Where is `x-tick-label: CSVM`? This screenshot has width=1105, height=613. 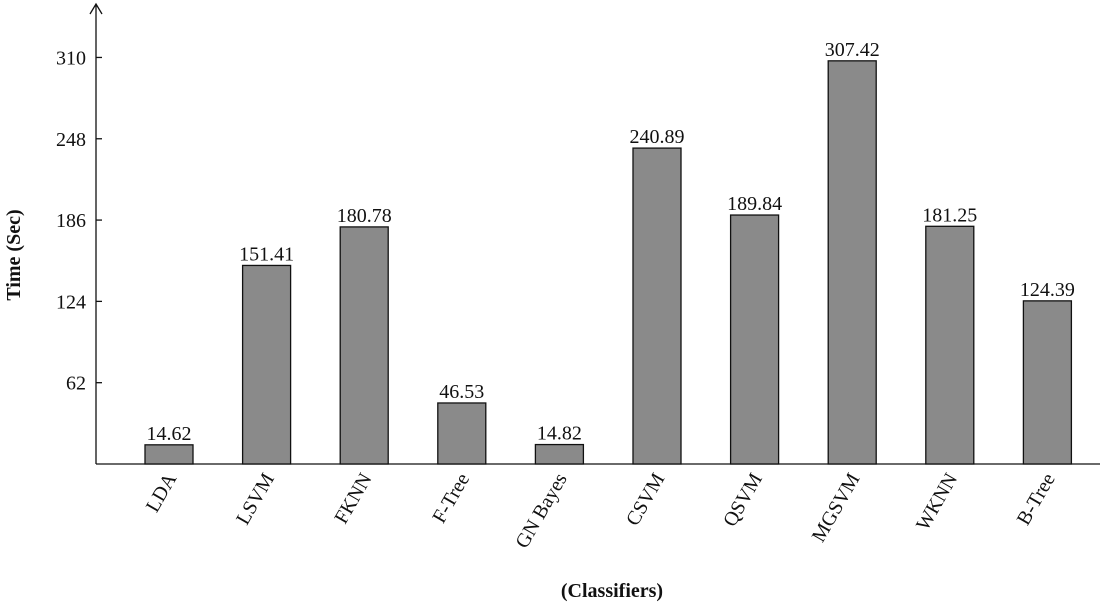 x-tick-label: CSVM is located at coordinates (646, 499).